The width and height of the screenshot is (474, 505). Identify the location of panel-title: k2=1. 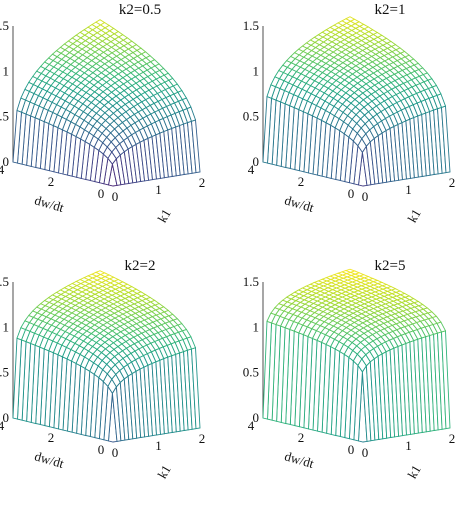
(390, 10).